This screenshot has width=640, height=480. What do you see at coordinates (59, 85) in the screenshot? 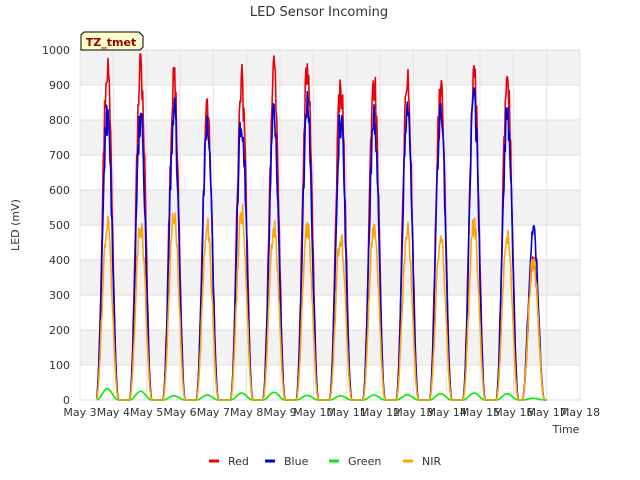
I see `y-tick-label: 900` at bounding box center [59, 85].